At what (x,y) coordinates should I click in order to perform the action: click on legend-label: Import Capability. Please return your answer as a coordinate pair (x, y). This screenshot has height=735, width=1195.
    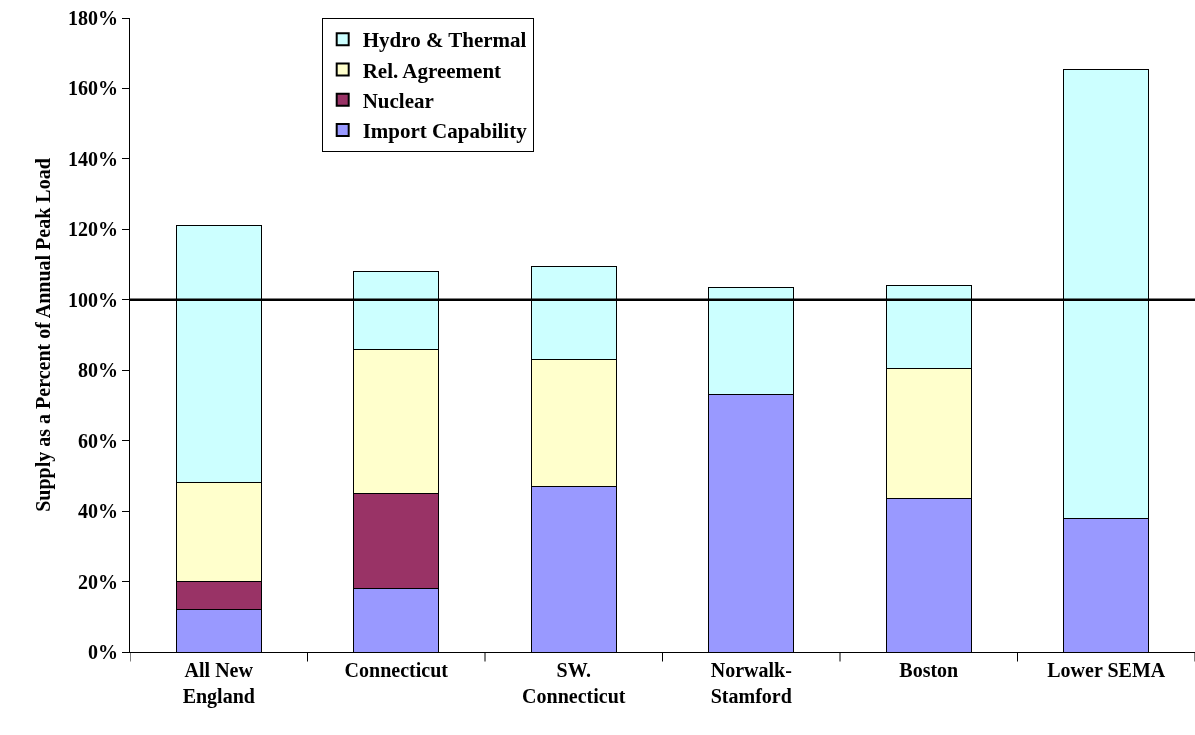
    Looking at the image, I should click on (445, 131).